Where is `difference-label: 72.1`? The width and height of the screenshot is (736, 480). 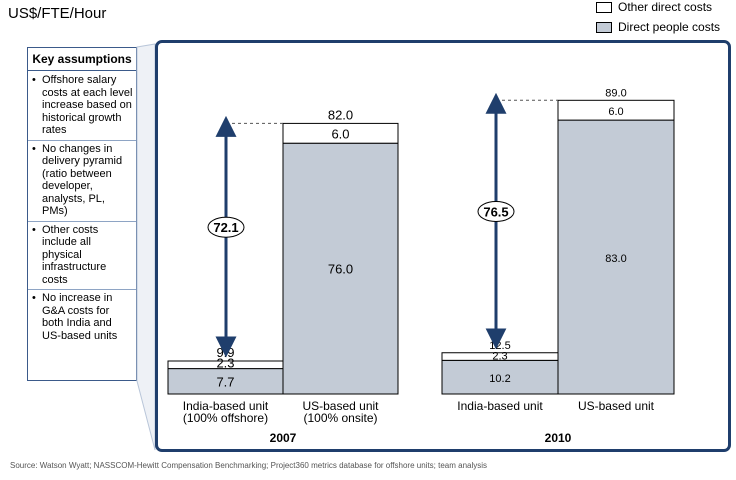 difference-label: 72.1 is located at coordinates (225, 227).